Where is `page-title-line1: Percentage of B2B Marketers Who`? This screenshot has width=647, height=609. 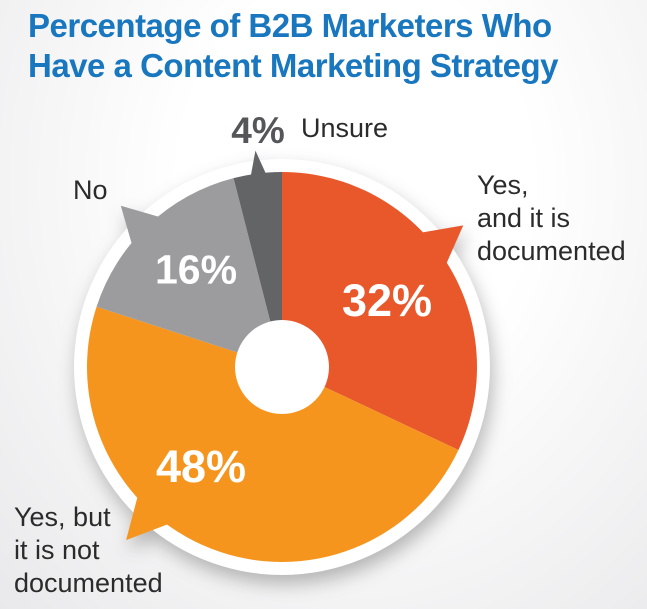
page-title-line1: Percentage of B2B Marketers Who is located at coordinates (290, 25).